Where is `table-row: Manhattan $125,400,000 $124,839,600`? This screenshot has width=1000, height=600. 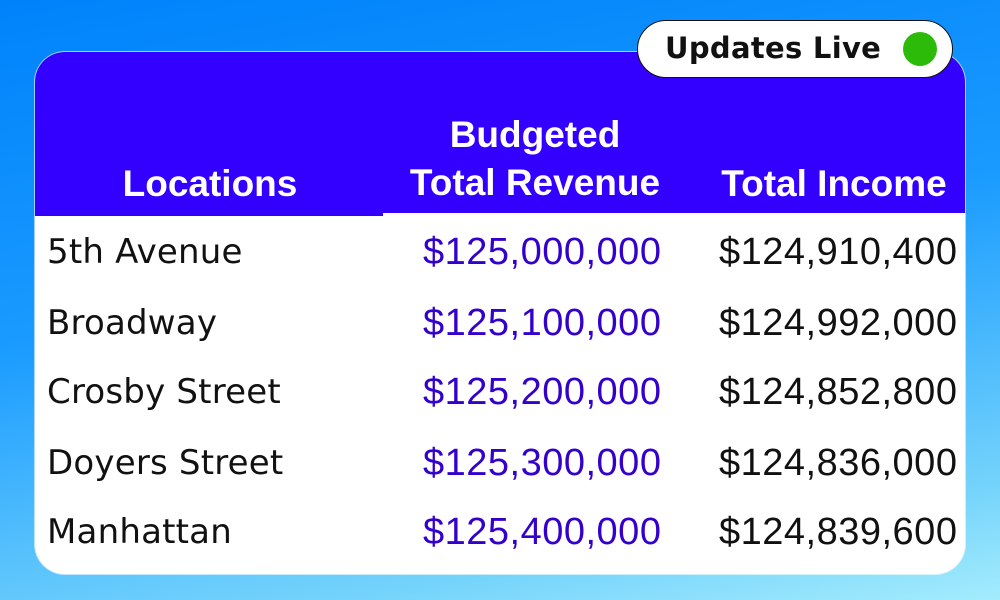 table-row: Manhattan $125,400,000 $124,839,600 is located at coordinates (500, 532).